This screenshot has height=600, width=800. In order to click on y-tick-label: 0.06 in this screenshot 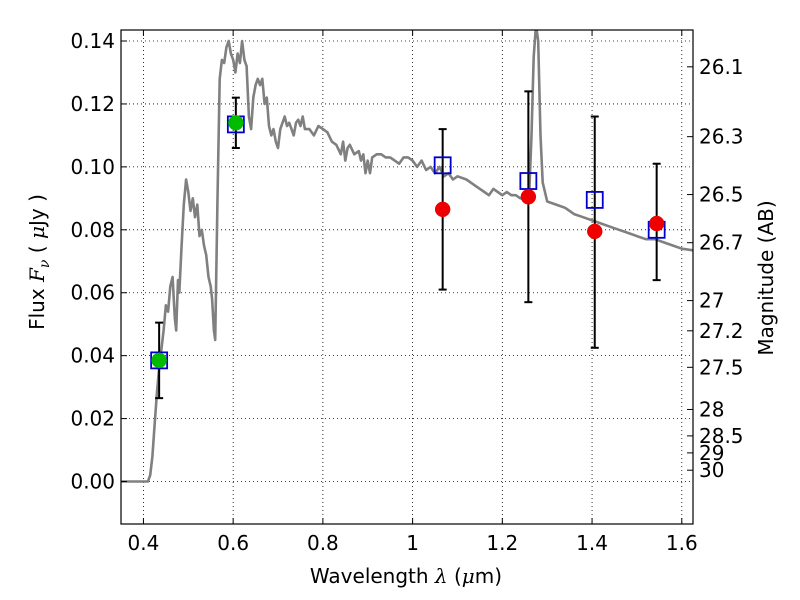, I will do `click(92, 293)`.